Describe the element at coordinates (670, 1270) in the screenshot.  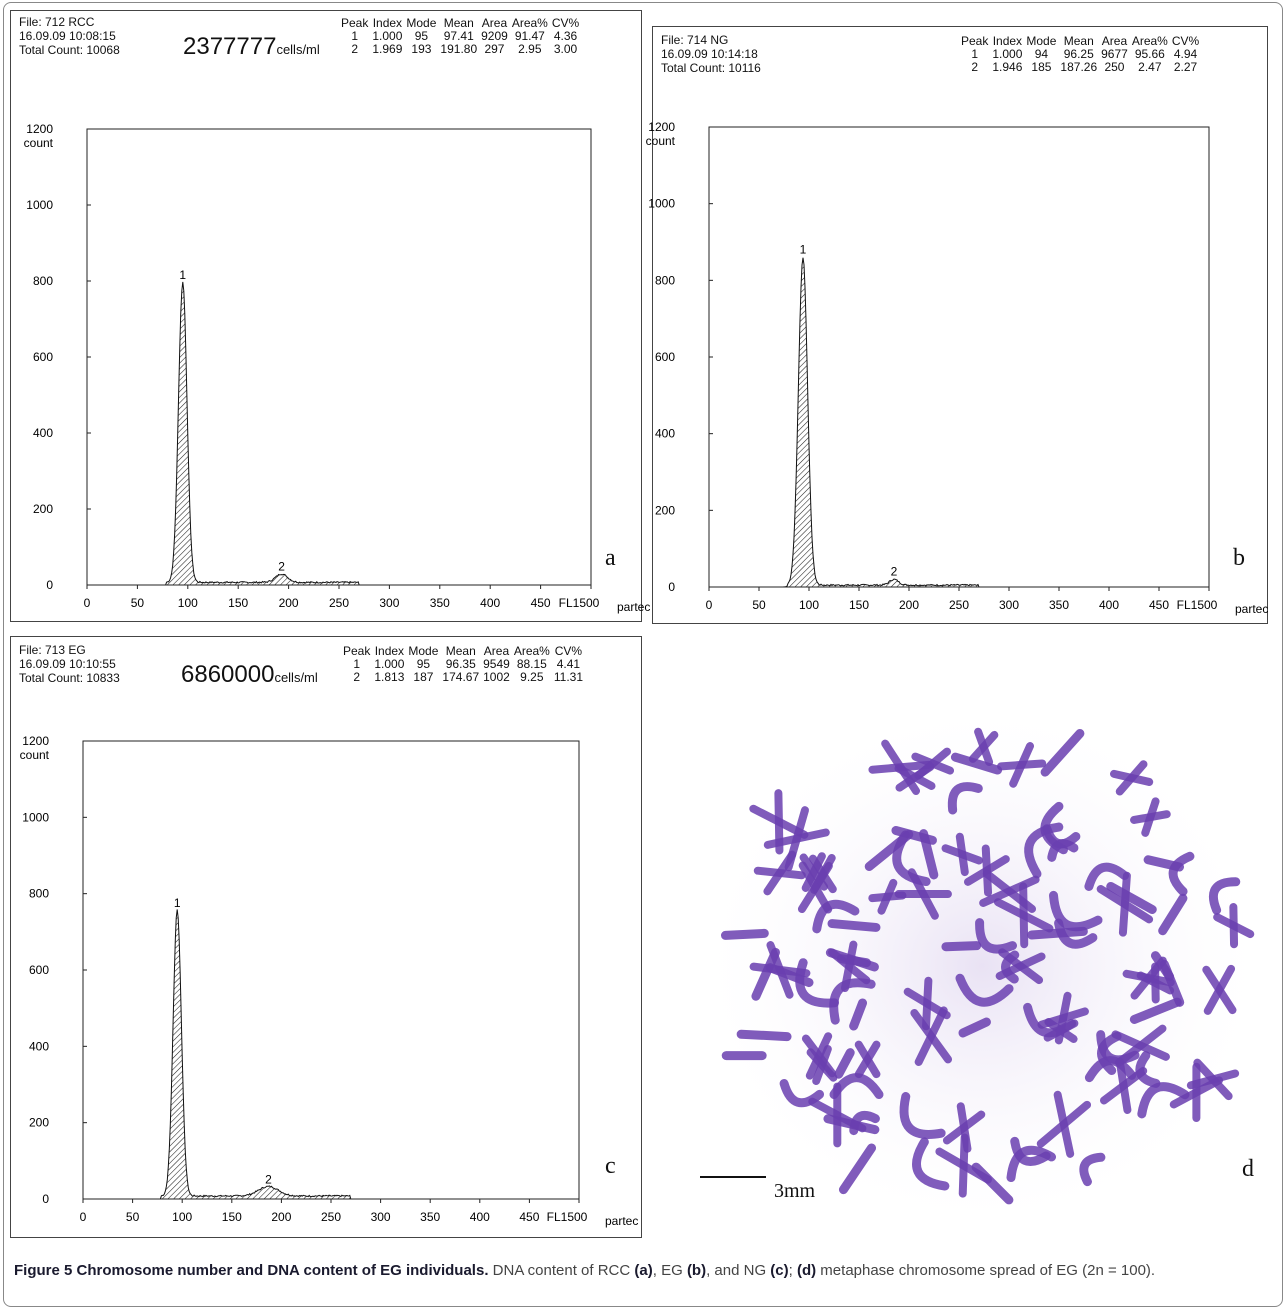
I see `caption-text: , EG` at that location.